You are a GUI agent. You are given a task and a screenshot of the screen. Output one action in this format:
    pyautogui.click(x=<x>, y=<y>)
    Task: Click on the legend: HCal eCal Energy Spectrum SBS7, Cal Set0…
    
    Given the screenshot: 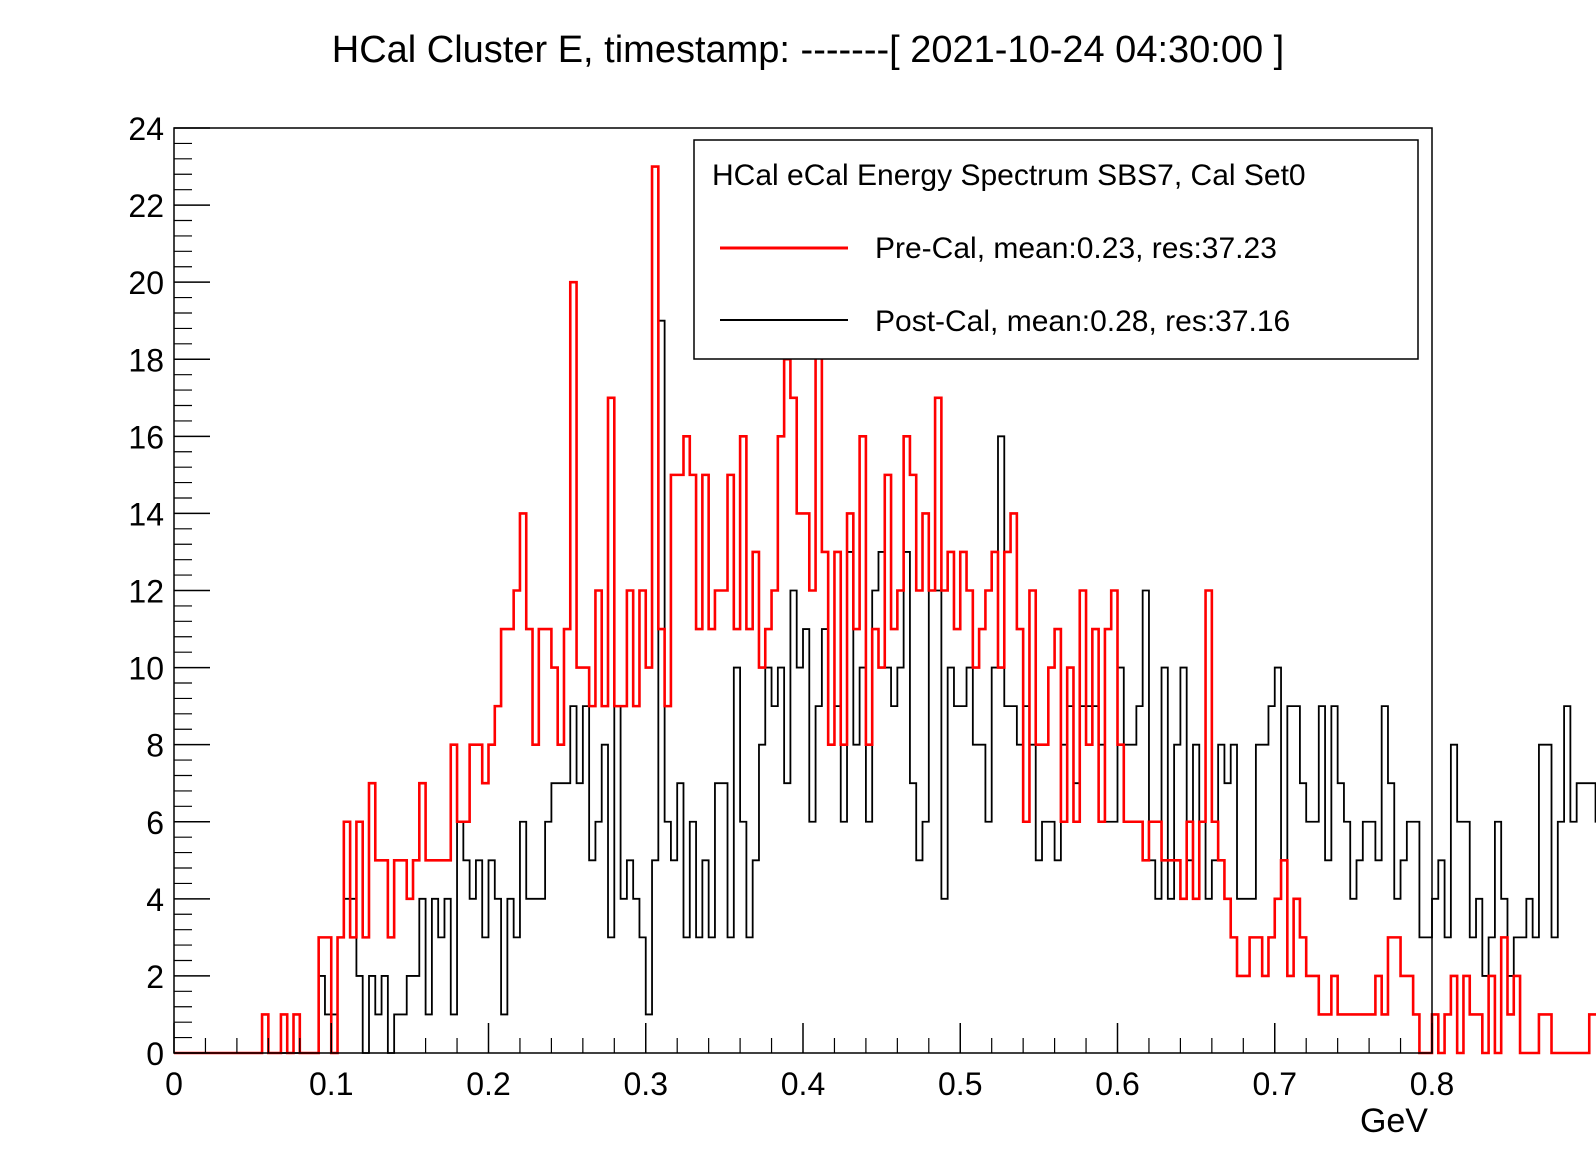 What is the action you would take?
    pyautogui.click(x=1056, y=249)
    